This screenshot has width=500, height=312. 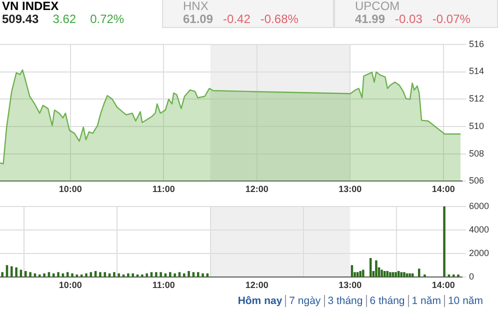 I want to click on text: Hôm nay, so click(x=260, y=301).